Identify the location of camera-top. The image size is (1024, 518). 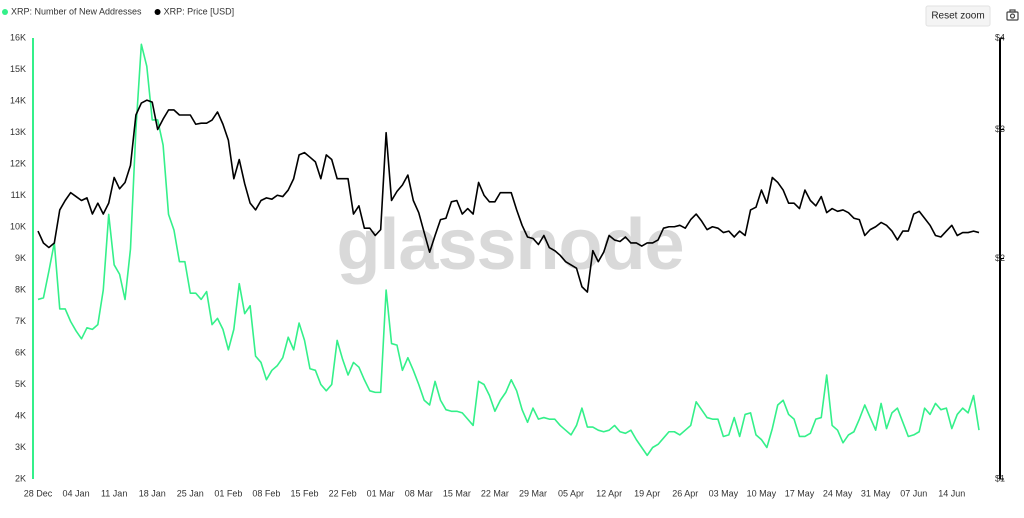
(1012, 11).